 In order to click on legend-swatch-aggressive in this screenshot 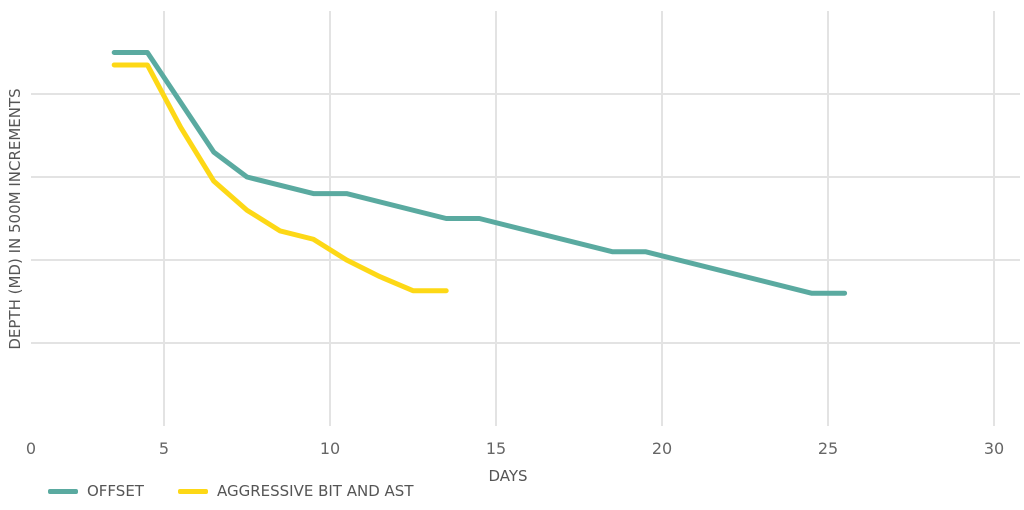, I will do `click(192, 491)`.